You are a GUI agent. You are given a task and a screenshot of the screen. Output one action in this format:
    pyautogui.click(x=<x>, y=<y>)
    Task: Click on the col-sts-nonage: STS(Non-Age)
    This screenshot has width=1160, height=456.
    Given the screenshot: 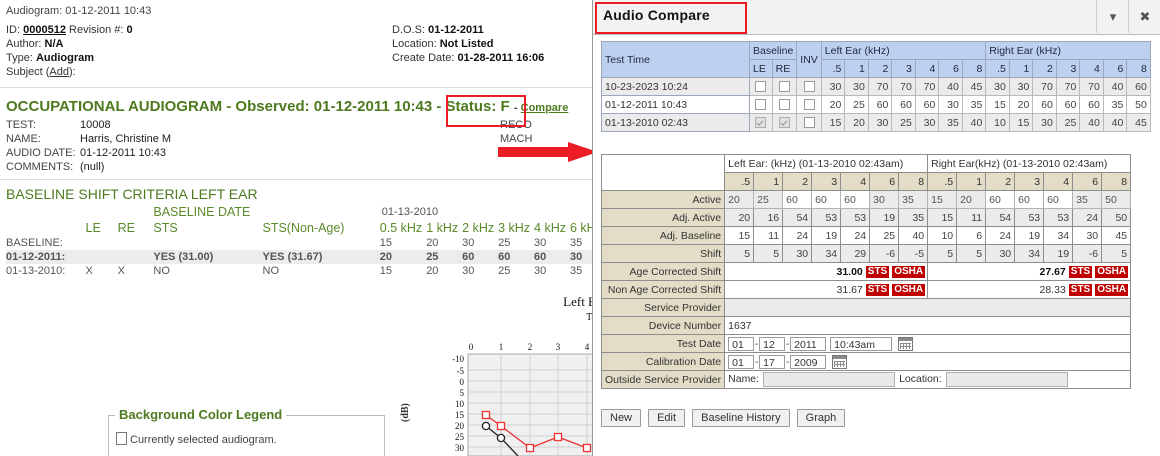 What is the action you would take?
    pyautogui.click(x=303, y=228)
    